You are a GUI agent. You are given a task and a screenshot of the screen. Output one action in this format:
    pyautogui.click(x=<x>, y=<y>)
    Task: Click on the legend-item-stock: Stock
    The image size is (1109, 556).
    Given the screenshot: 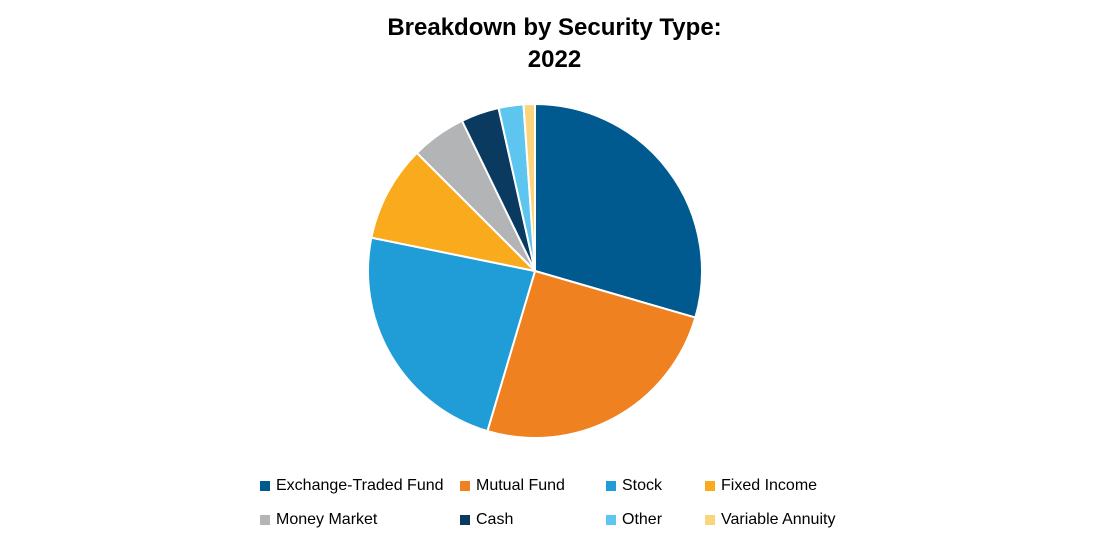 What is the action you would take?
    pyautogui.click(x=655, y=486)
    